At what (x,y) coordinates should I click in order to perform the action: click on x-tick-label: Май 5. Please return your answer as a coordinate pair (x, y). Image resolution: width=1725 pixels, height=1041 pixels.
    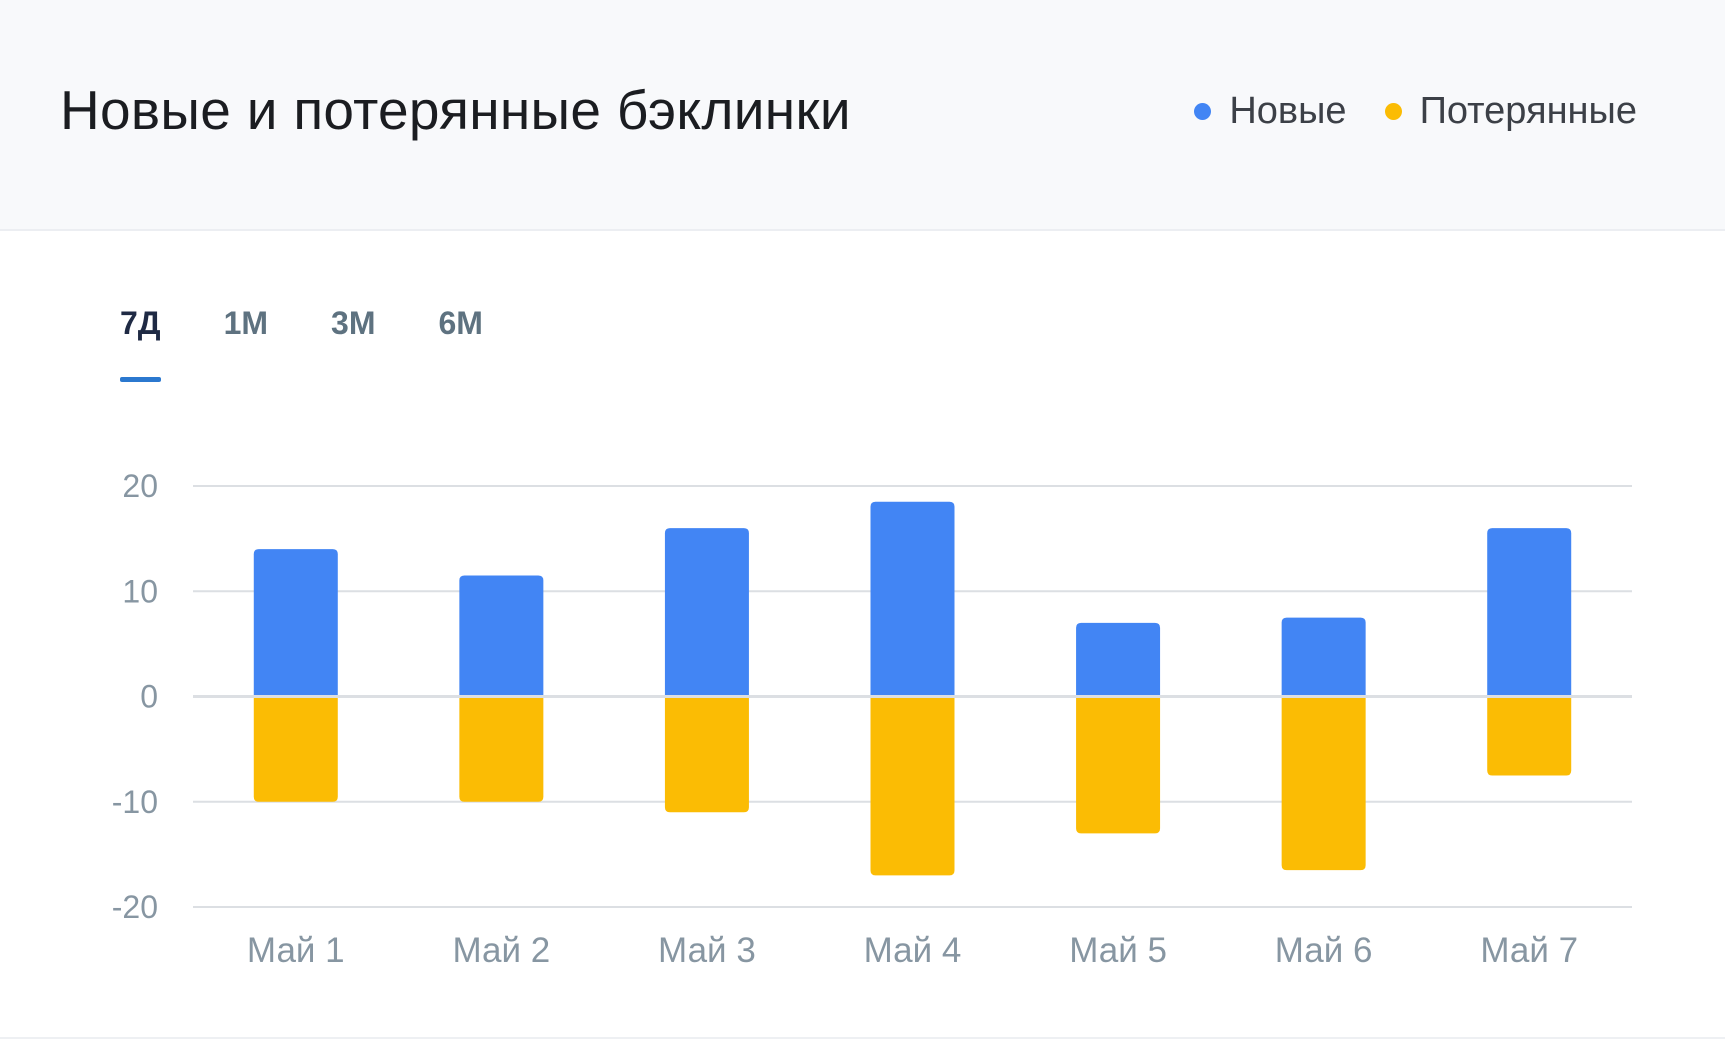
    Looking at the image, I should click on (1118, 950).